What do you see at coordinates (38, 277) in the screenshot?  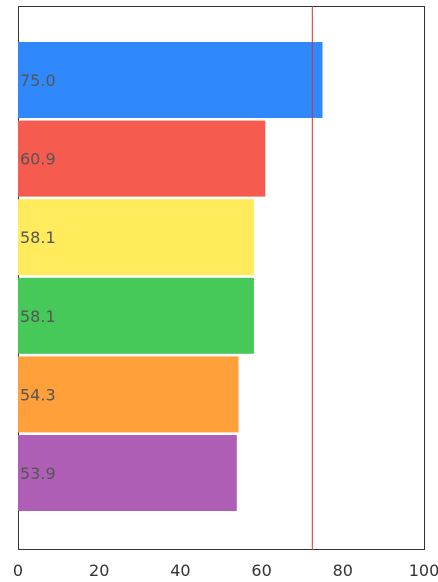 I see `value-labels-group: 75.0 60.9 58.1 58.1 54.3 53.9` at bounding box center [38, 277].